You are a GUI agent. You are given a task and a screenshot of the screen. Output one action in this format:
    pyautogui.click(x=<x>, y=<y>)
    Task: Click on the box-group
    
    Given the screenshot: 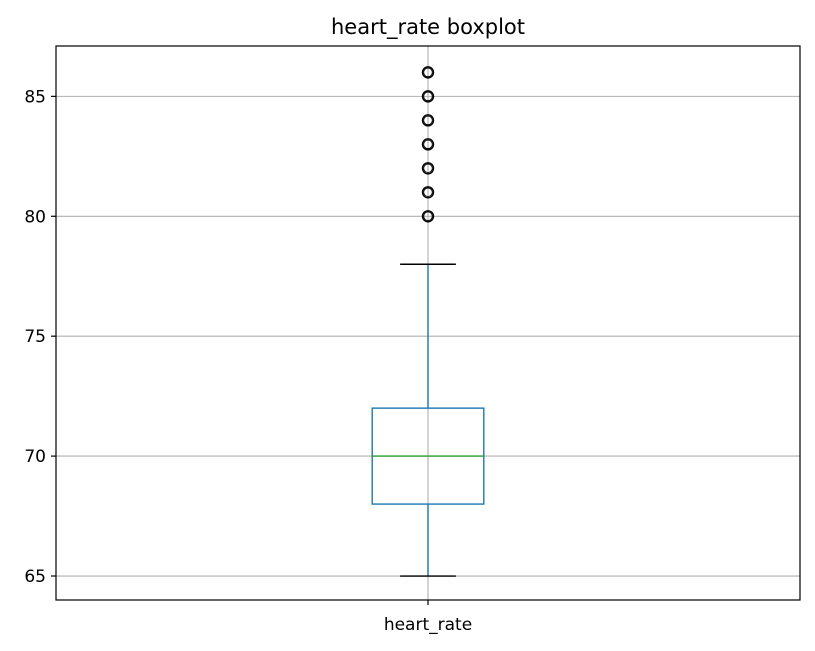 What is the action you would take?
    pyautogui.click(x=428, y=321)
    